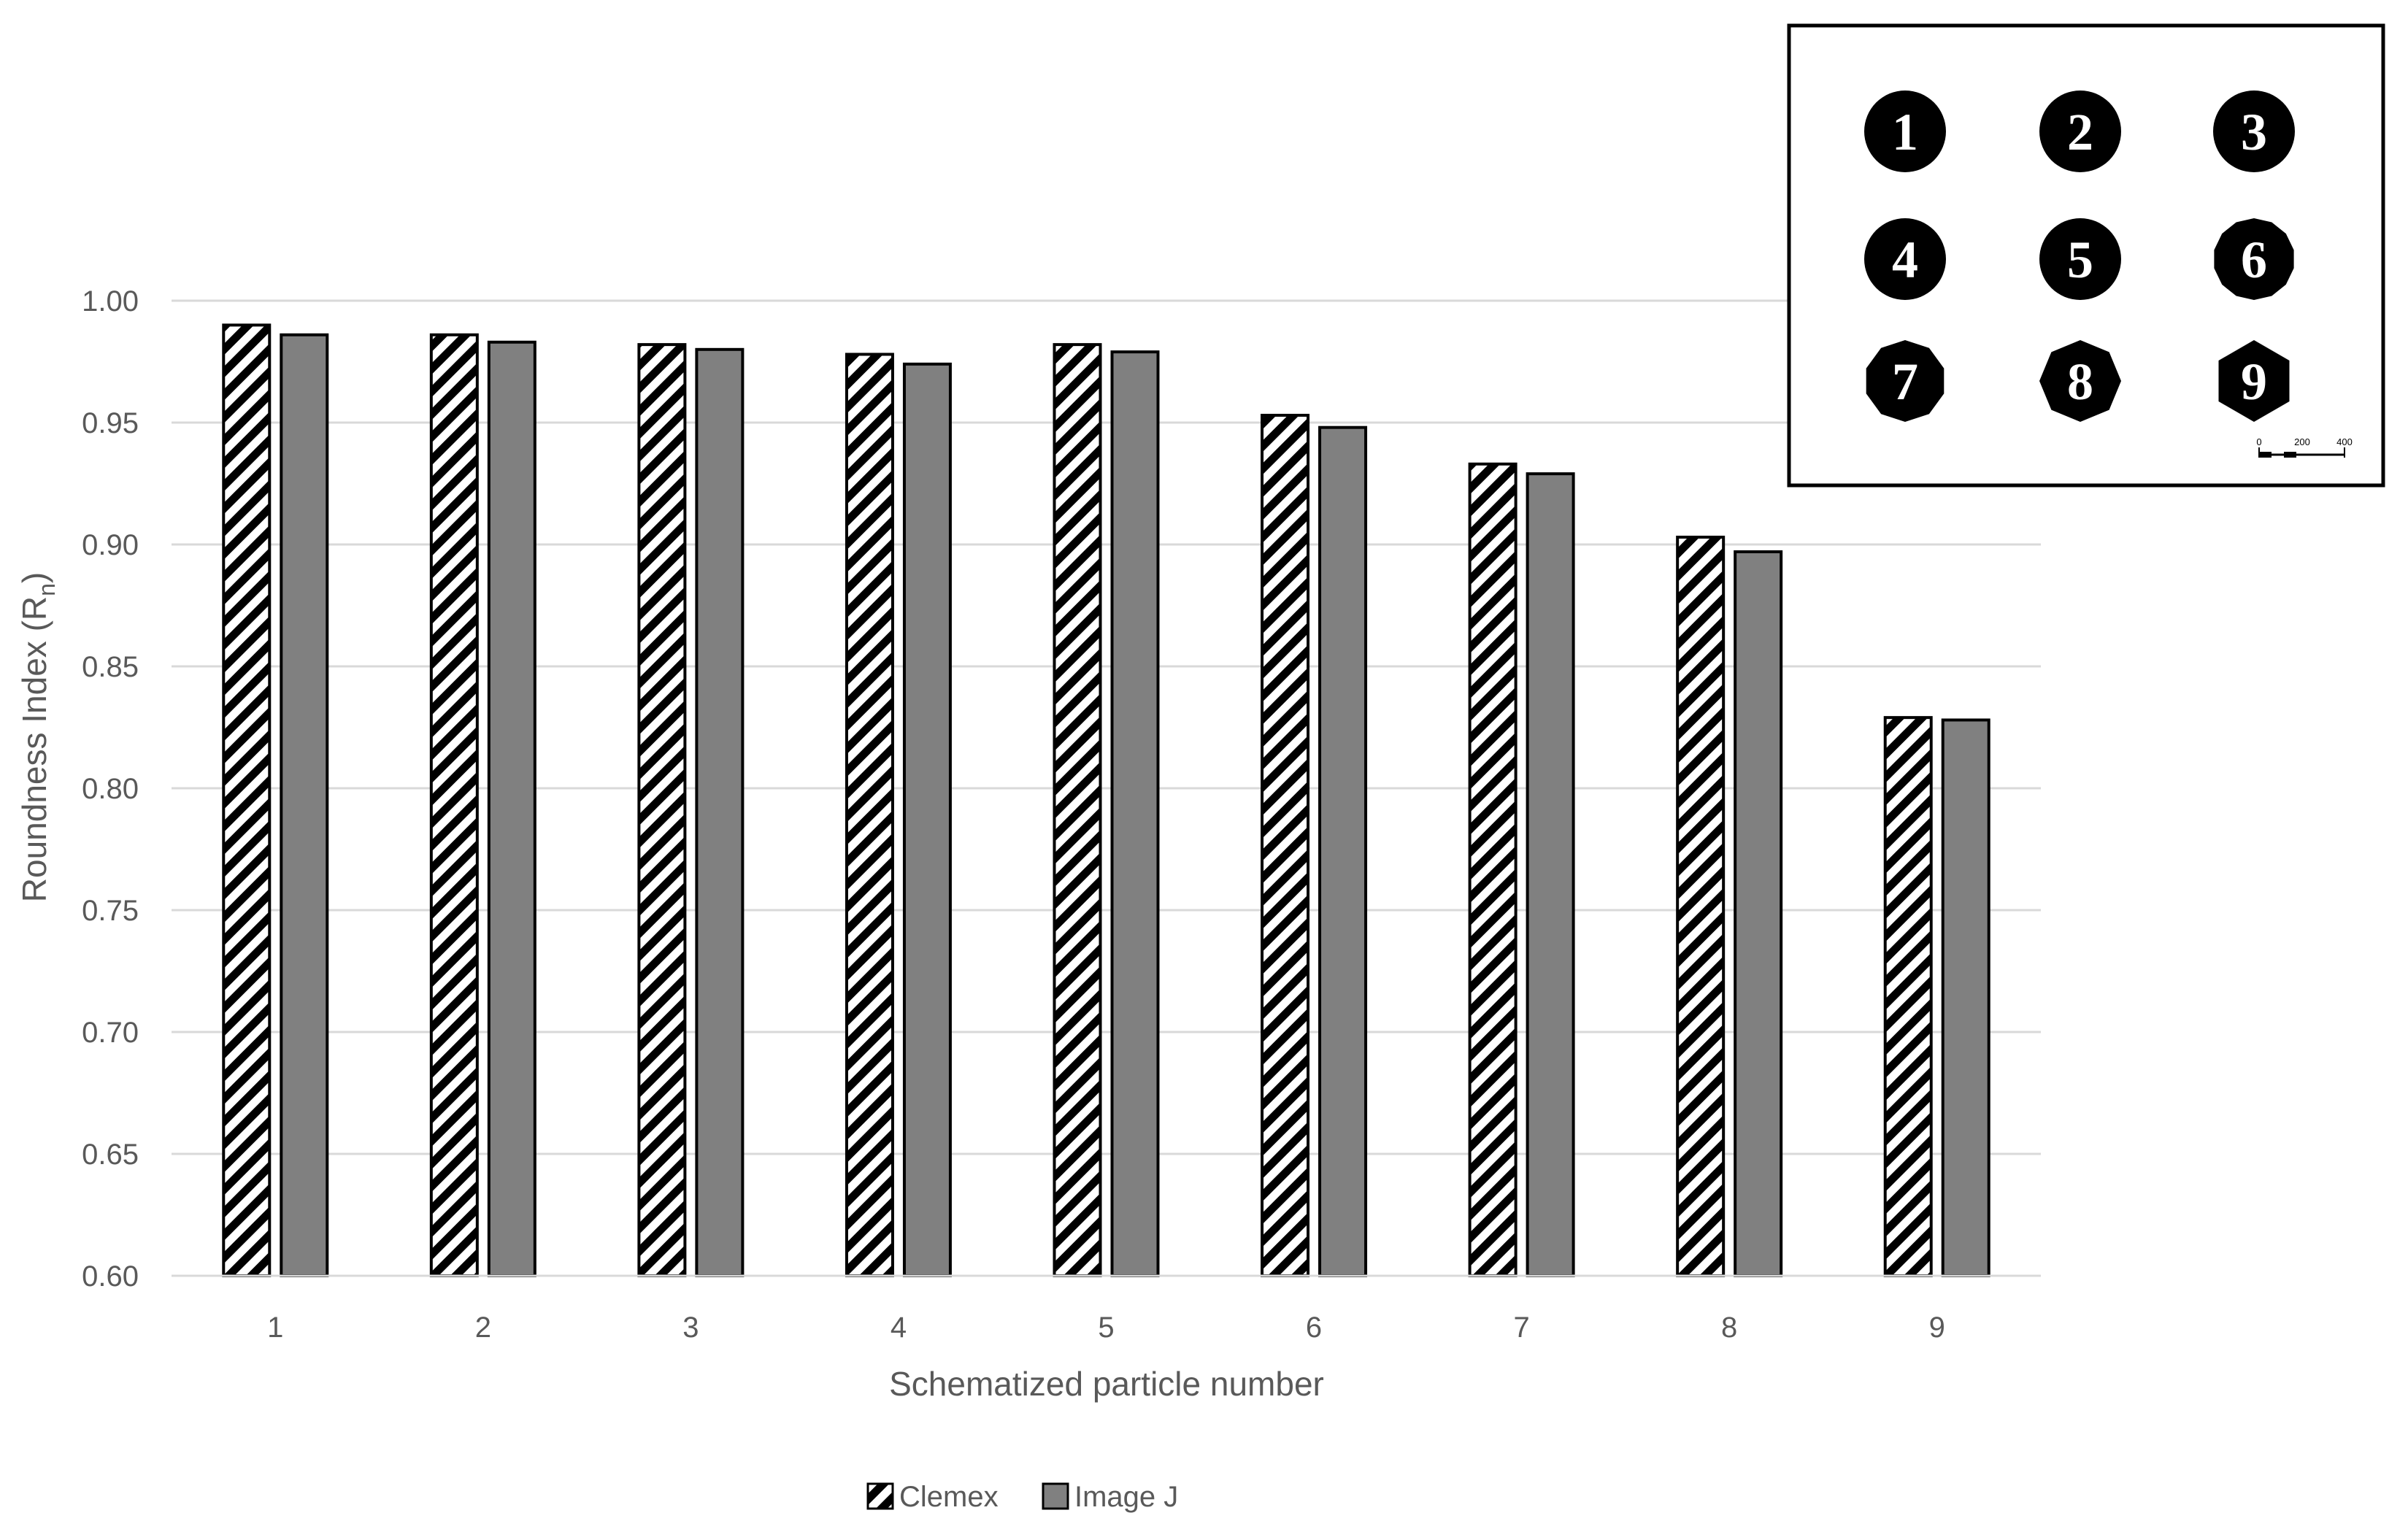  I want to click on legend-label-image-j: Image J, so click(1126, 1497).